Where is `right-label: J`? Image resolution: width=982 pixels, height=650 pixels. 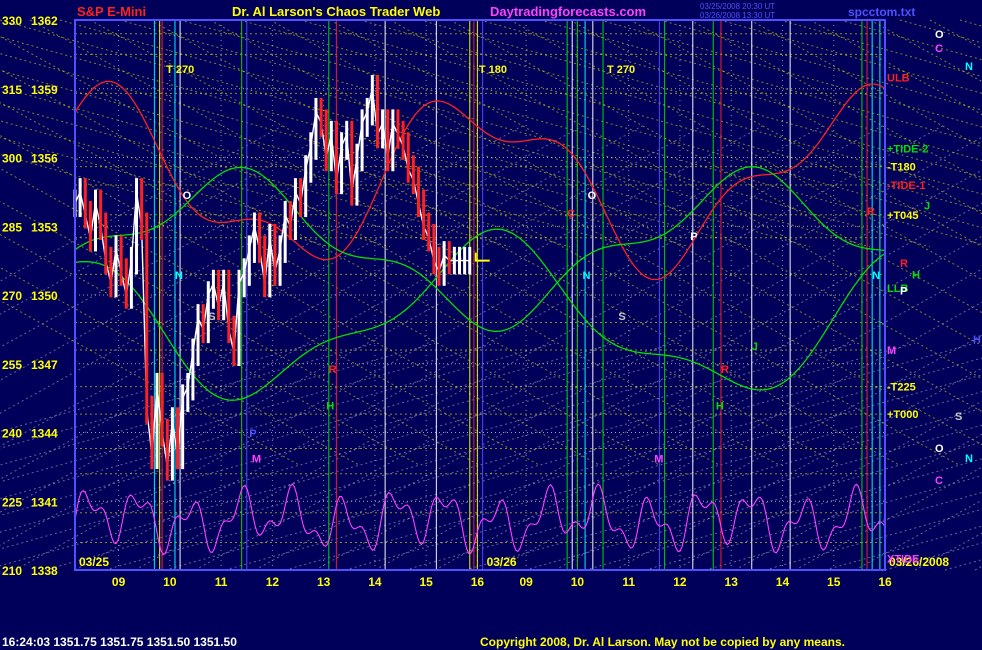 right-label: J is located at coordinates (927, 207).